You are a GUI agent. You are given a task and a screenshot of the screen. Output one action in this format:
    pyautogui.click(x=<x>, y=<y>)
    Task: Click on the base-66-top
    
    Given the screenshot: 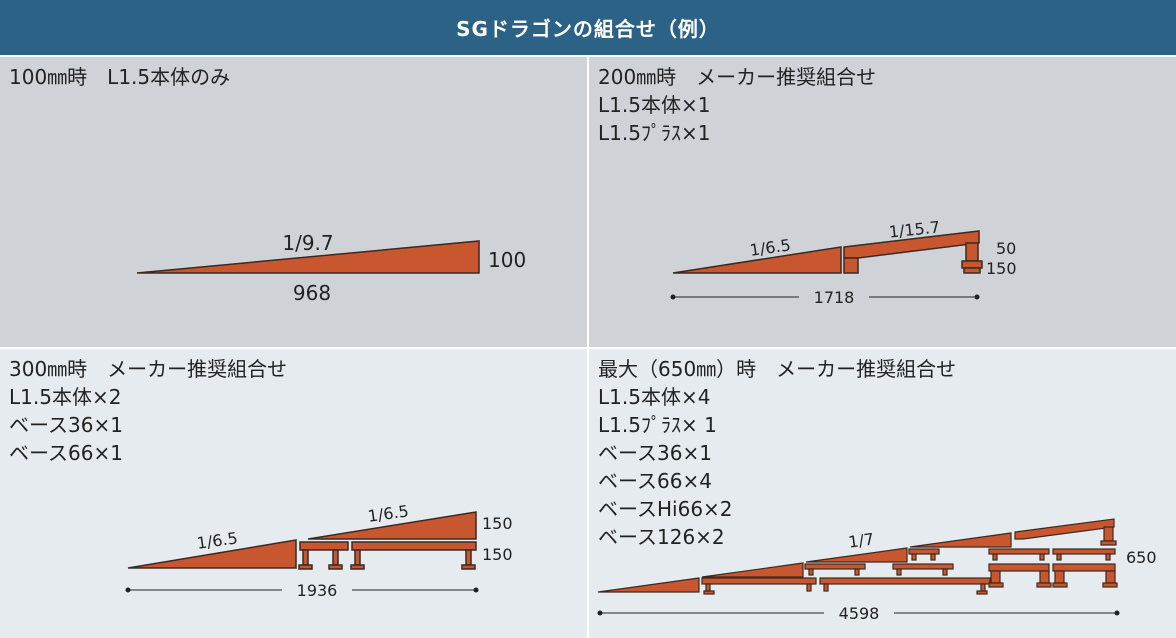 What is the action you would take?
    pyautogui.click(x=414, y=546)
    